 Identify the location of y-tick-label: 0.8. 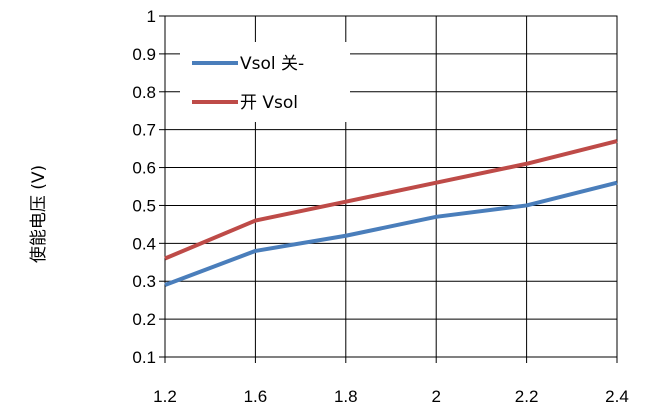
(144, 92).